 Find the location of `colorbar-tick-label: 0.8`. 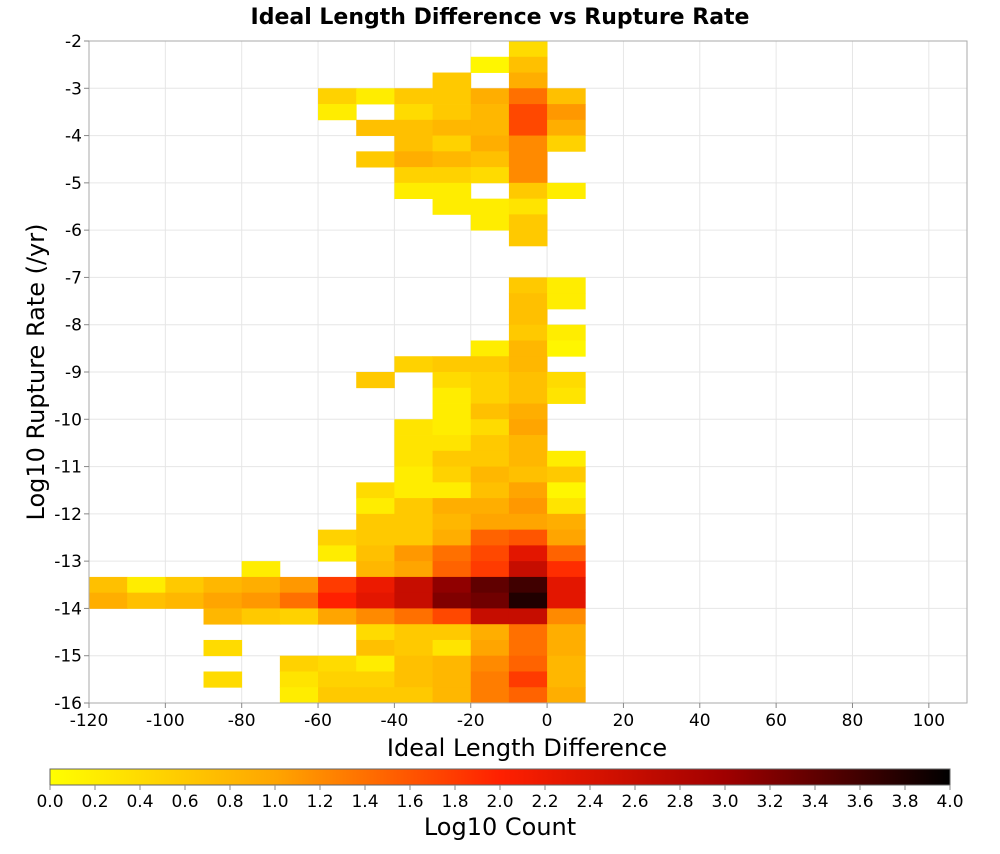

colorbar-tick-label: 0.8 is located at coordinates (229, 802).